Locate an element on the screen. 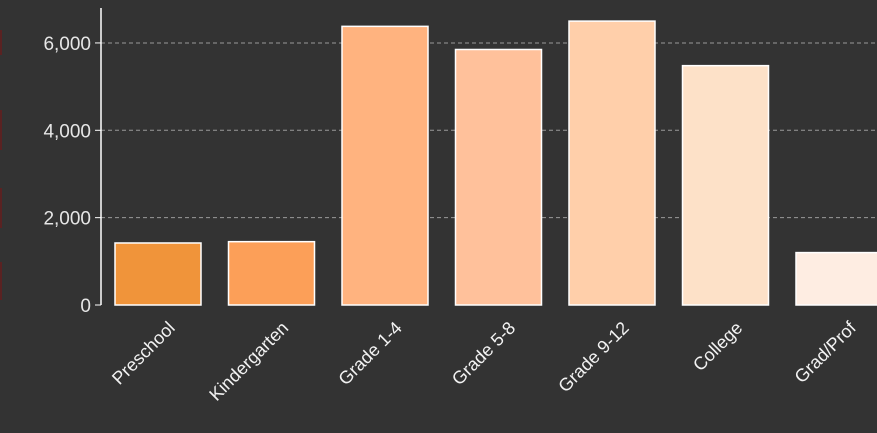 This screenshot has height=433, width=877. x-tick-label: Grade 9-12 is located at coordinates (593, 357).